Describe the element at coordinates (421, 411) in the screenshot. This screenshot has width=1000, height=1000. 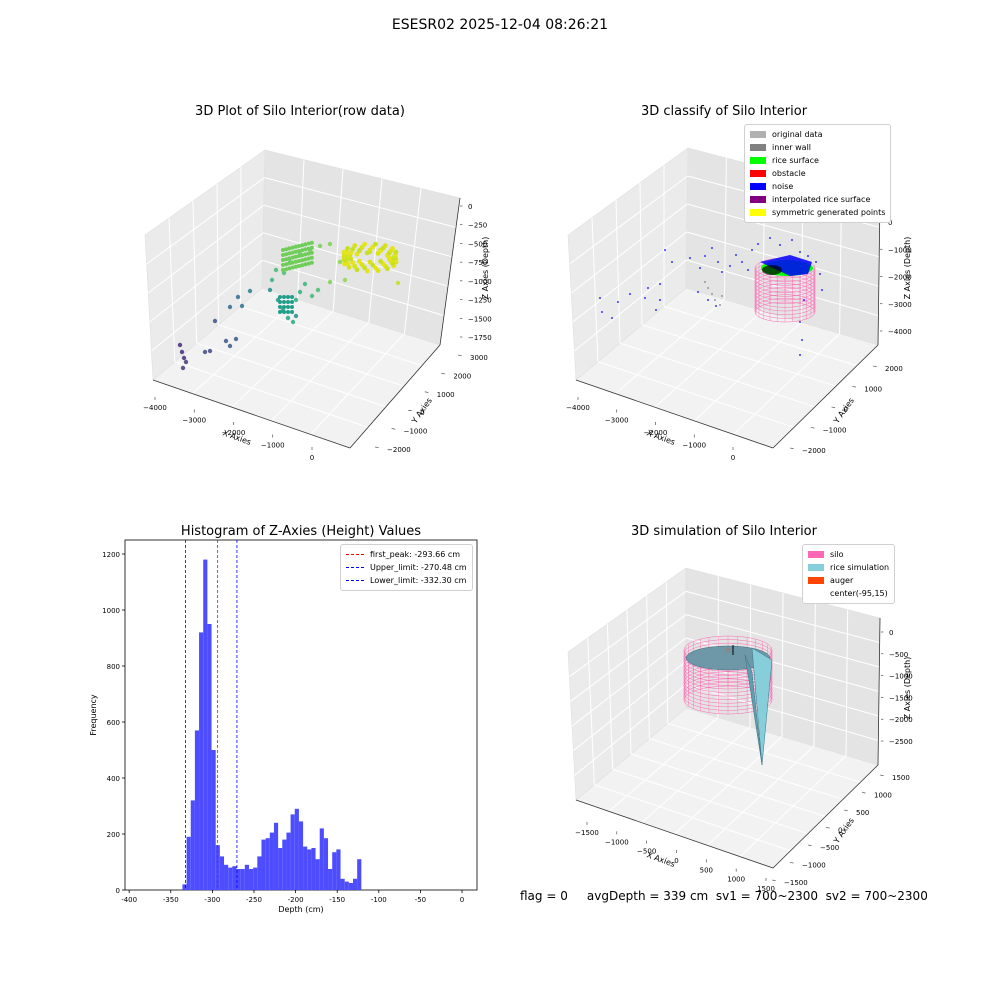
I see `raw-y-axis-label: Y Axies` at that location.